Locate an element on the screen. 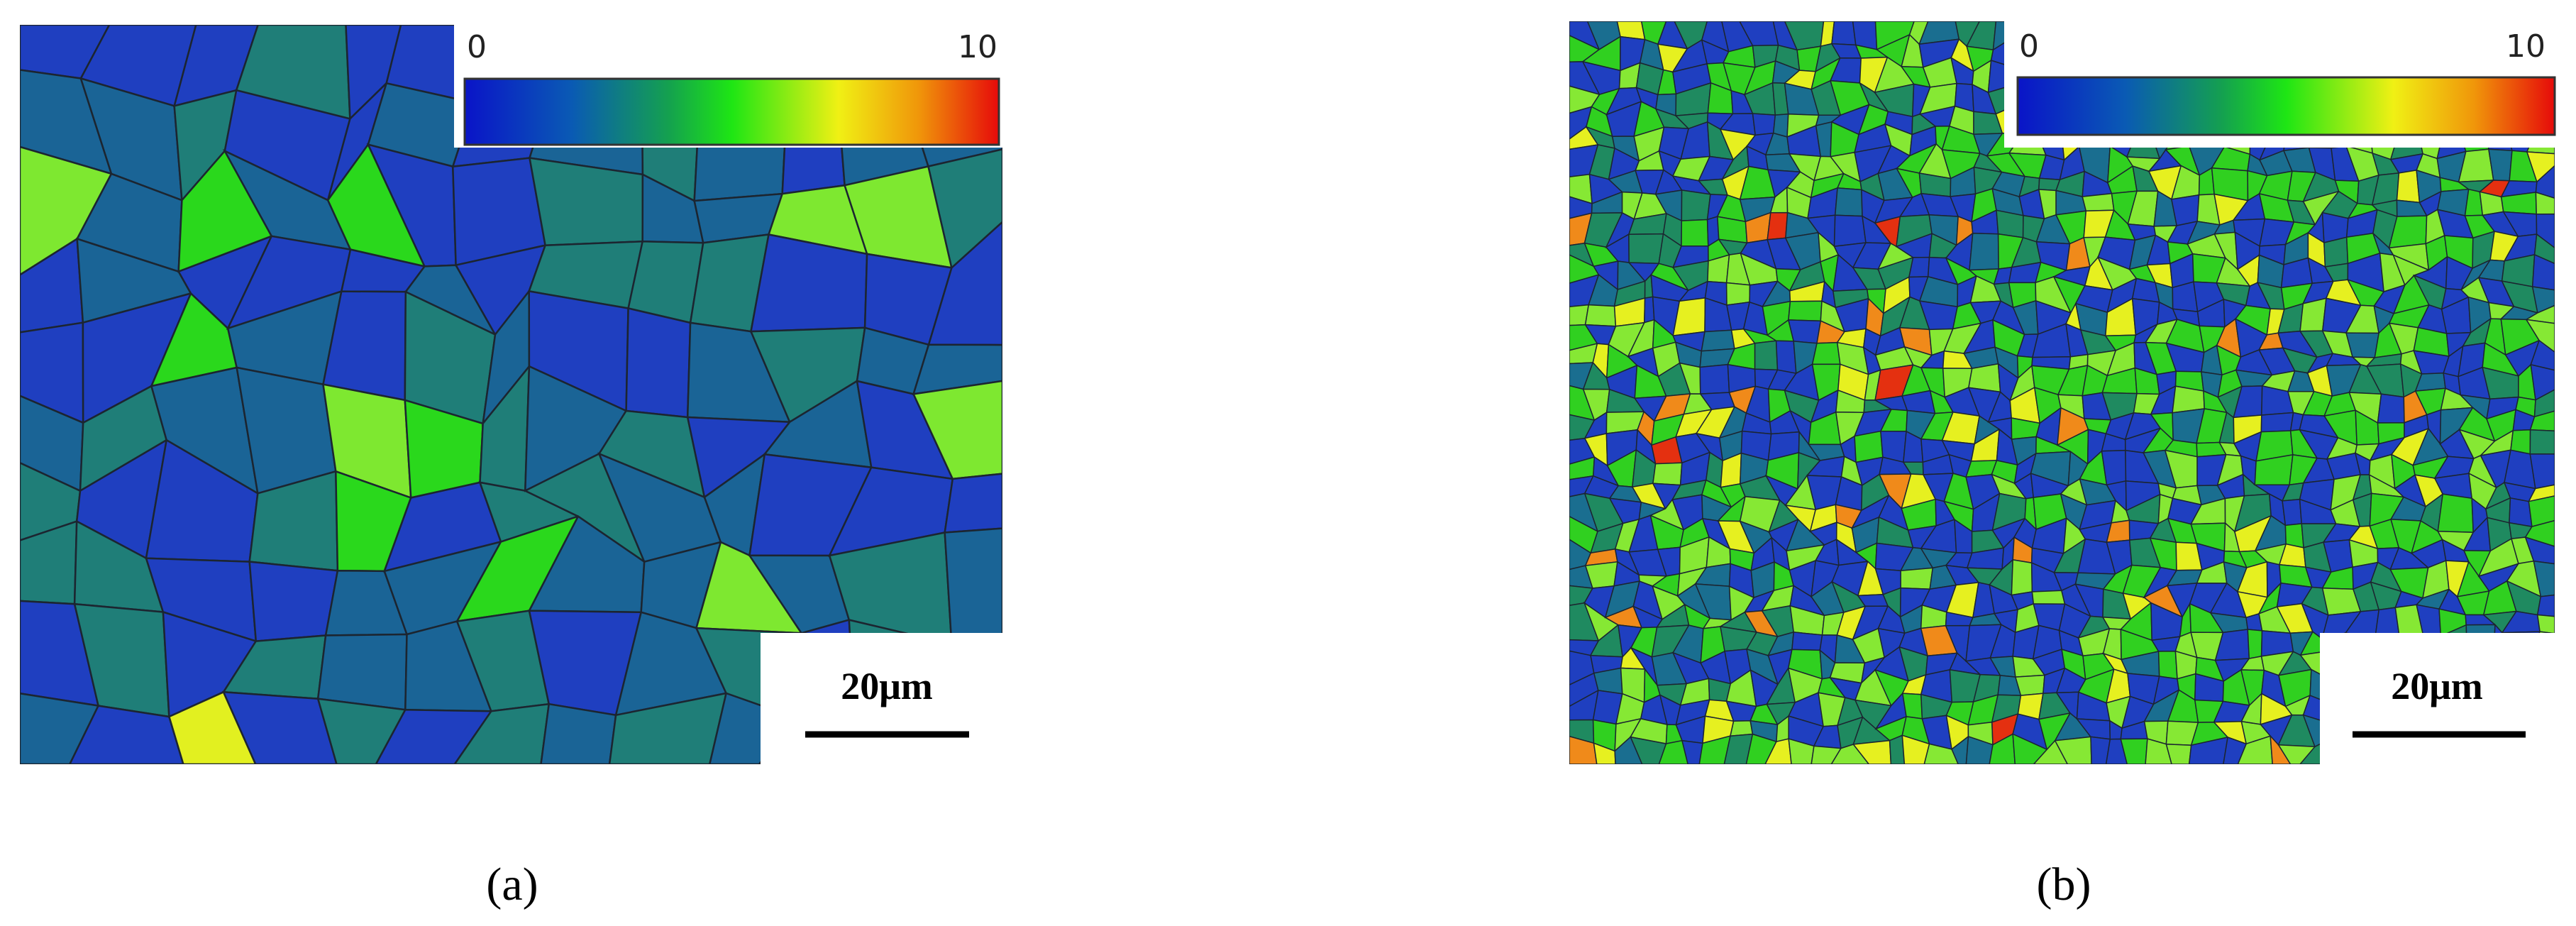 This screenshot has width=2576, height=926. panel-label: (b) is located at coordinates (2064, 884).